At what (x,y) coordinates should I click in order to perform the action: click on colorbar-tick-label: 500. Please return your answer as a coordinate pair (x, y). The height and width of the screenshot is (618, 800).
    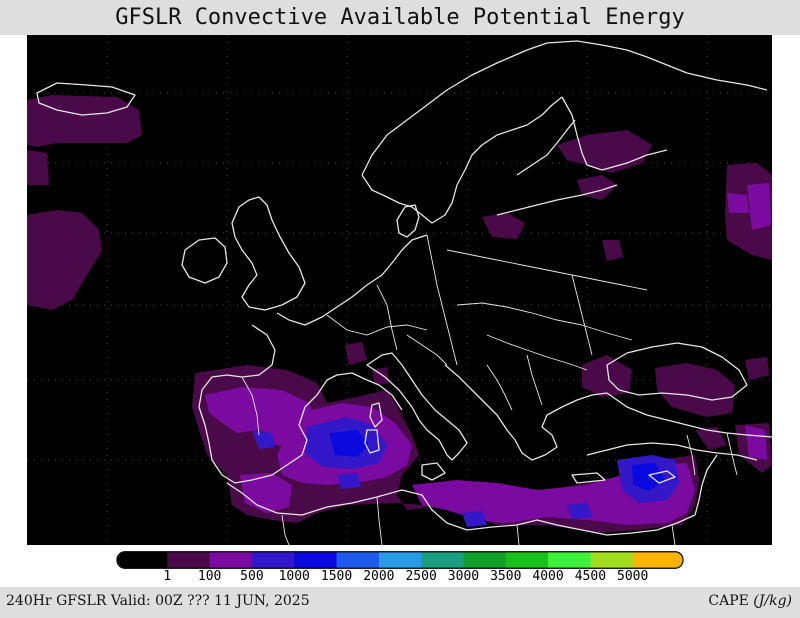
    Looking at the image, I should click on (252, 576).